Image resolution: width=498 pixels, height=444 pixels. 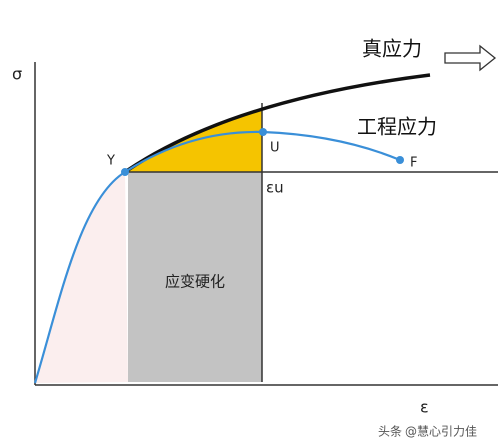 What do you see at coordinates (424, 407) in the screenshot?
I see `x-axis-label: ε` at bounding box center [424, 407].